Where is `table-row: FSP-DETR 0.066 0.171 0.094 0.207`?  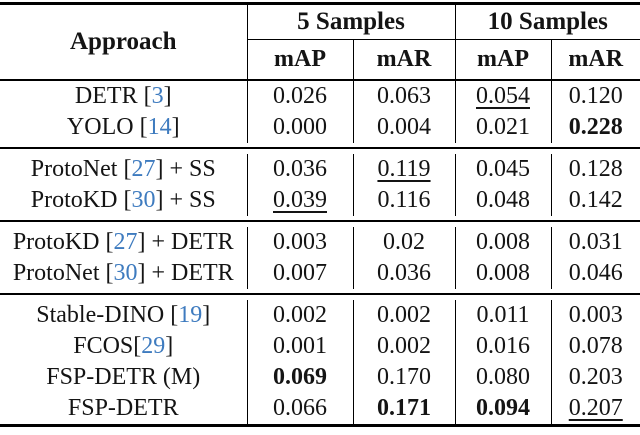 table-row: FSP-DETR 0.066 0.171 0.094 0.207 is located at coordinates (320, 409).